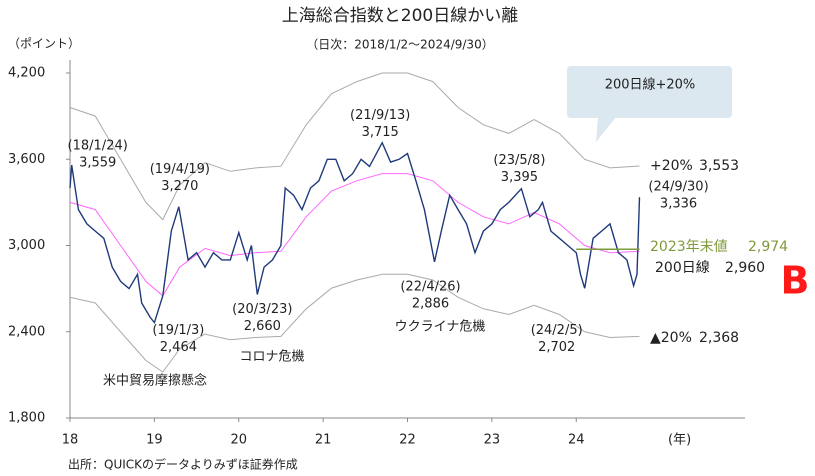  What do you see at coordinates (155, 381) in the screenshot?
I see `note: 米中貿易摩擦懸念` at bounding box center [155, 381].